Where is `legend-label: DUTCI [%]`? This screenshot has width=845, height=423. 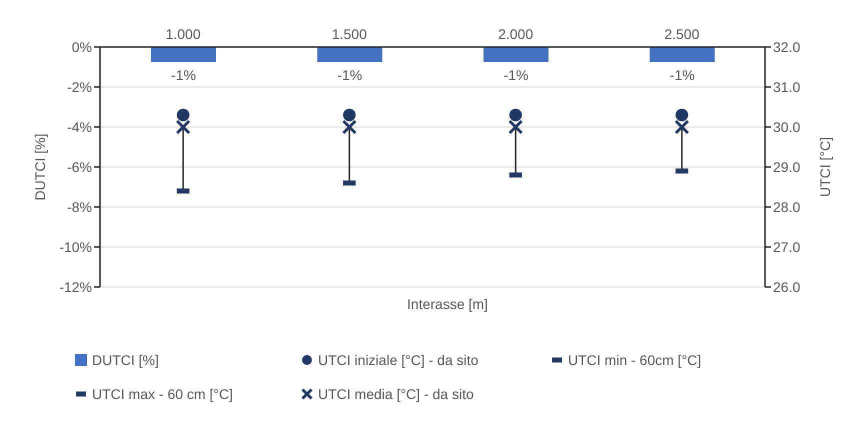
legend-label: DUTCI [%] is located at coordinates (125, 360).